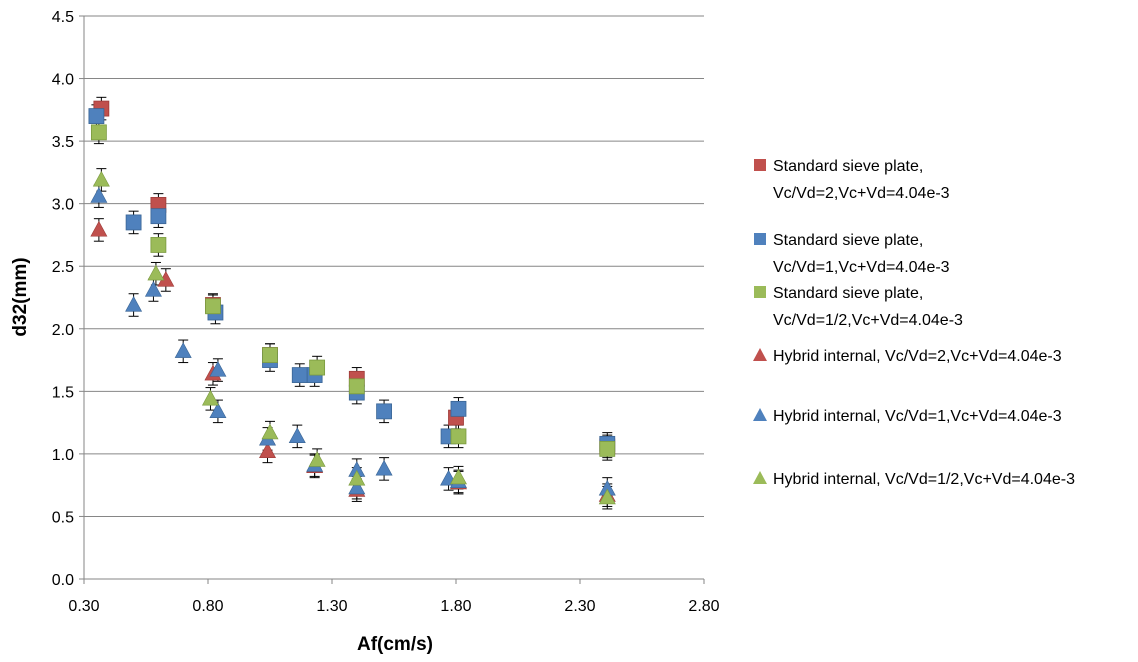  I want to click on x-tick-label: 2.80, so click(703, 606).